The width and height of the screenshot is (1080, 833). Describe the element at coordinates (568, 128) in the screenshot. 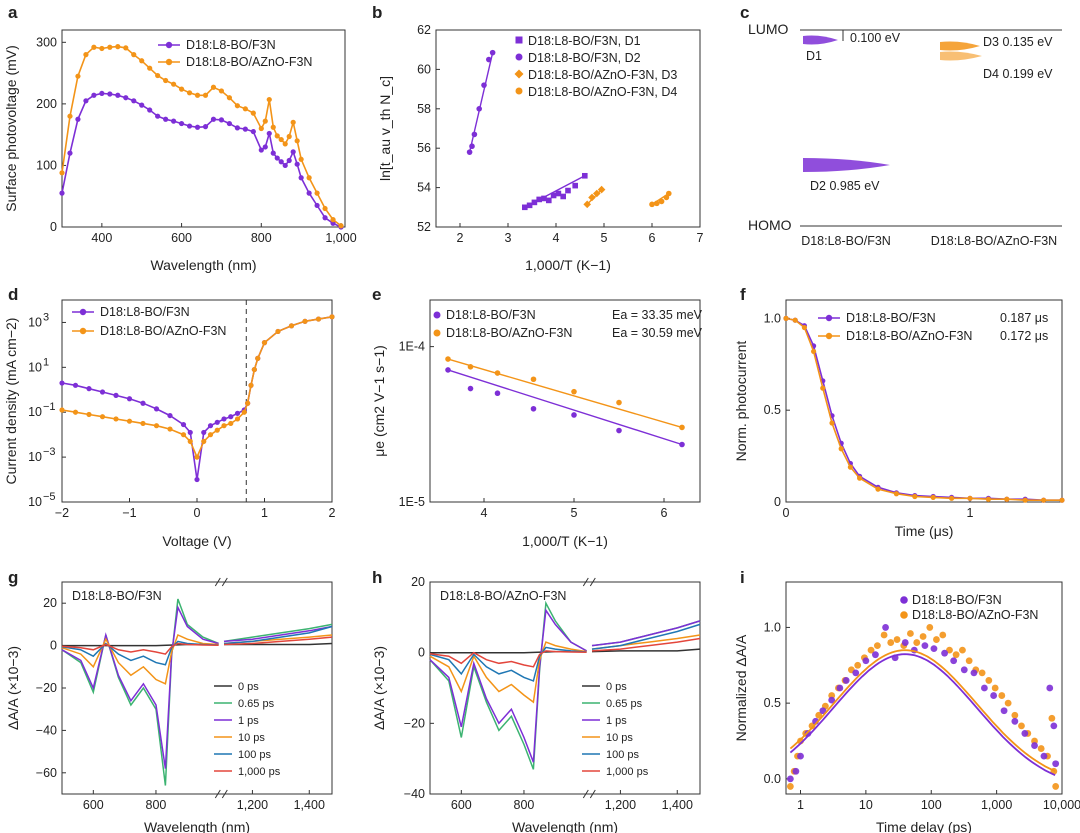

I see `plot-frame` at that location.